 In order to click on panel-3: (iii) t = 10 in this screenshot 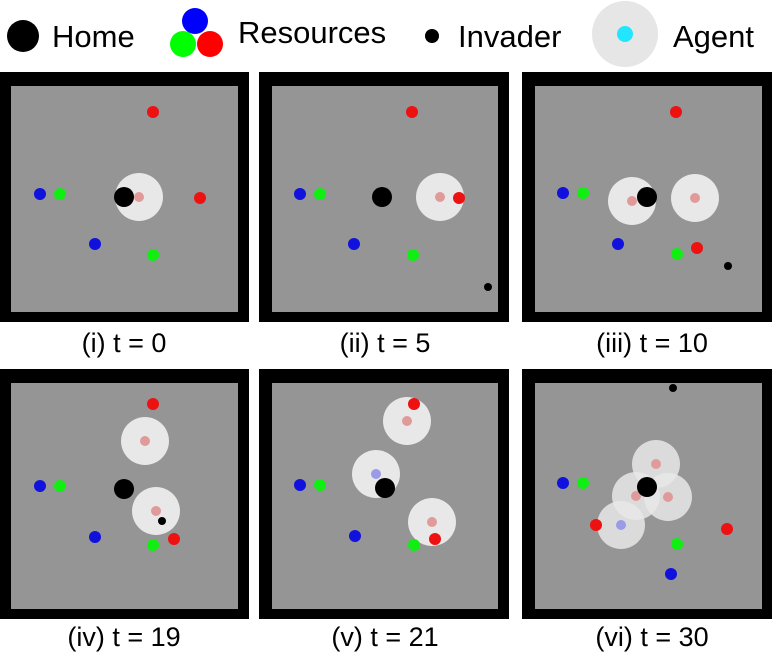, I will do `click(647, 215)`.